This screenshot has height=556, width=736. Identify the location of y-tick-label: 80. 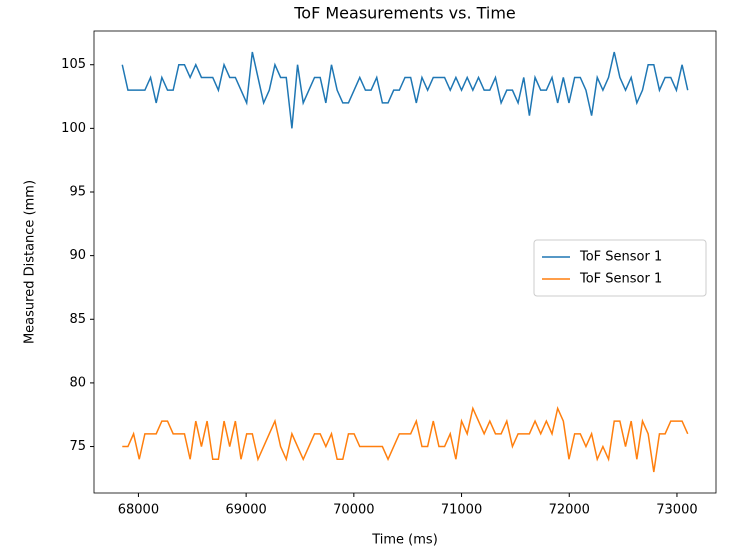
(77, 382).